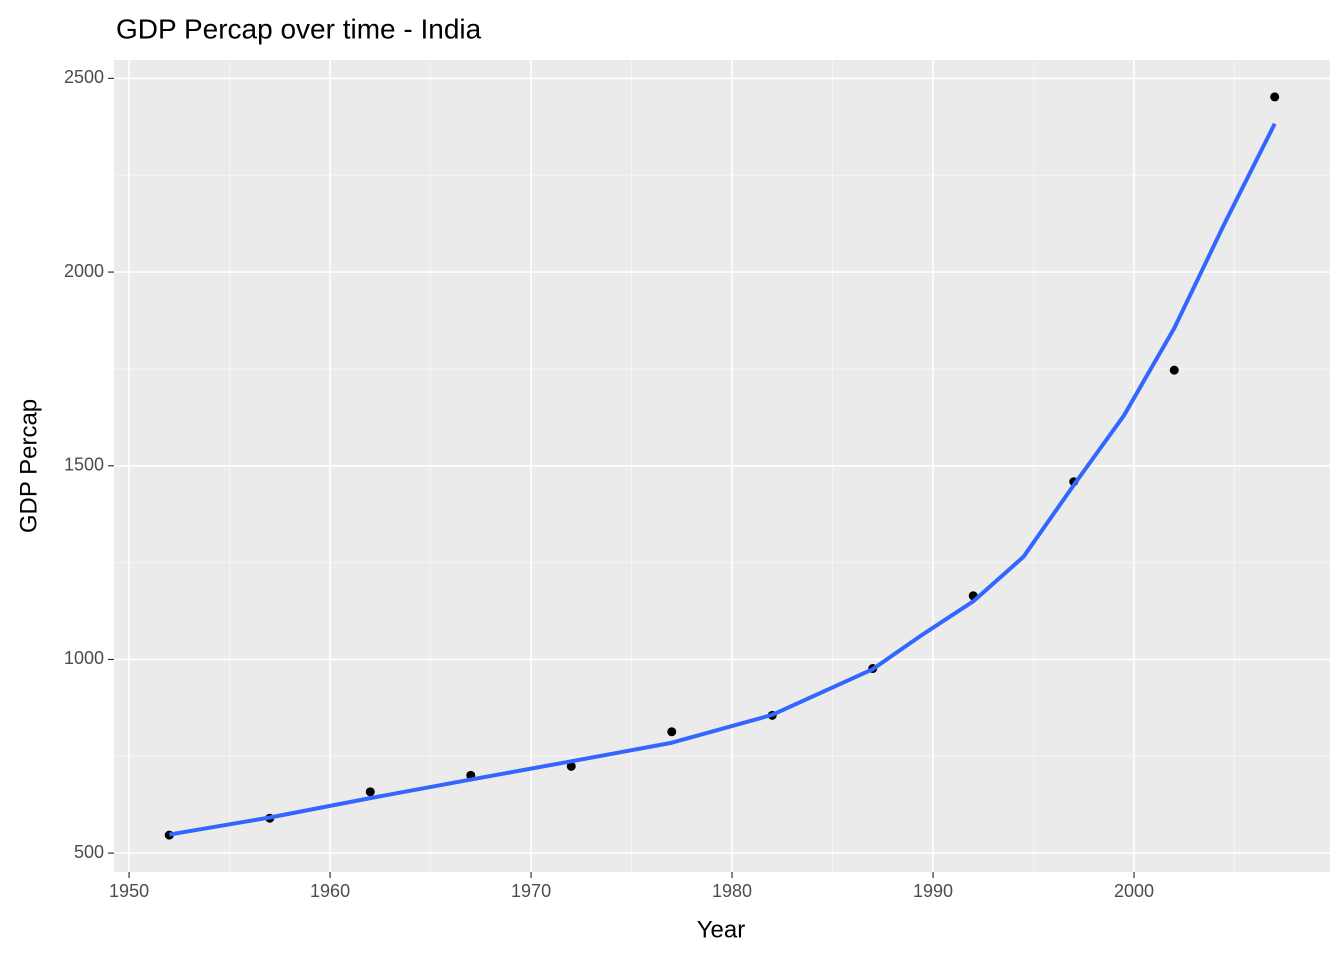 Image resolution: width=1344 pixels, height=960 pixels. Describe the element at coordinates (84, 465) in the screenshot. I see `y-tick-label: 1500` at that location.